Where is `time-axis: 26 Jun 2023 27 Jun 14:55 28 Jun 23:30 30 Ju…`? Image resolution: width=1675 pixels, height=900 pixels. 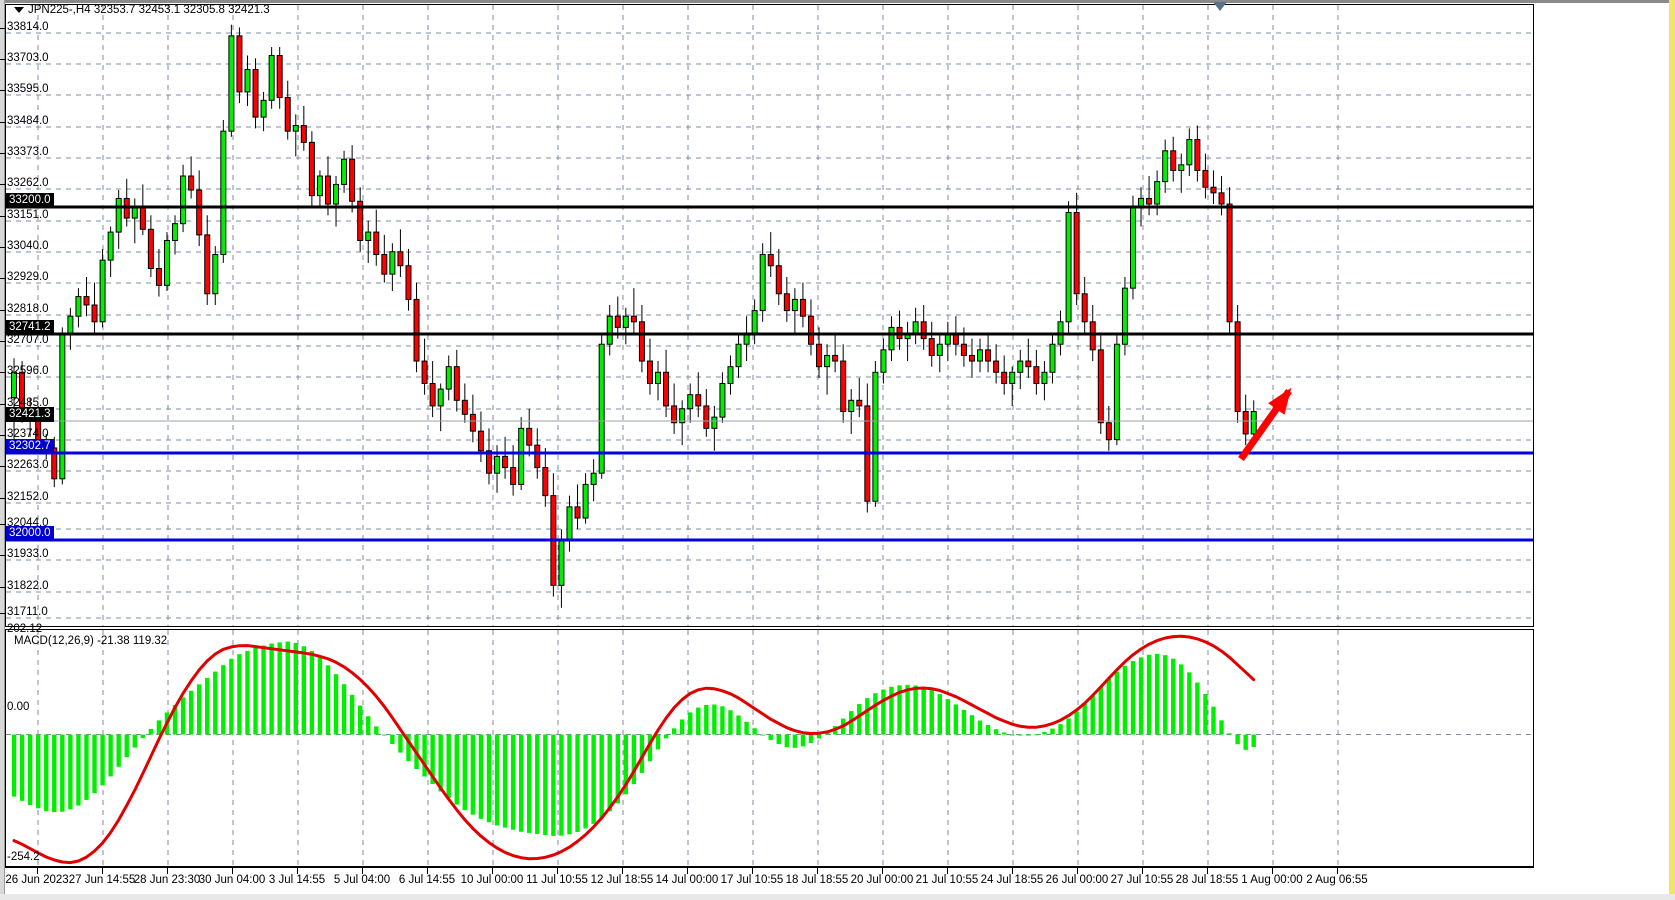
time-axis: 26 Jun 2023 27 Jun 14:55 28 Jun 23:30 30 Ju… is located at coordinates (769, 880).